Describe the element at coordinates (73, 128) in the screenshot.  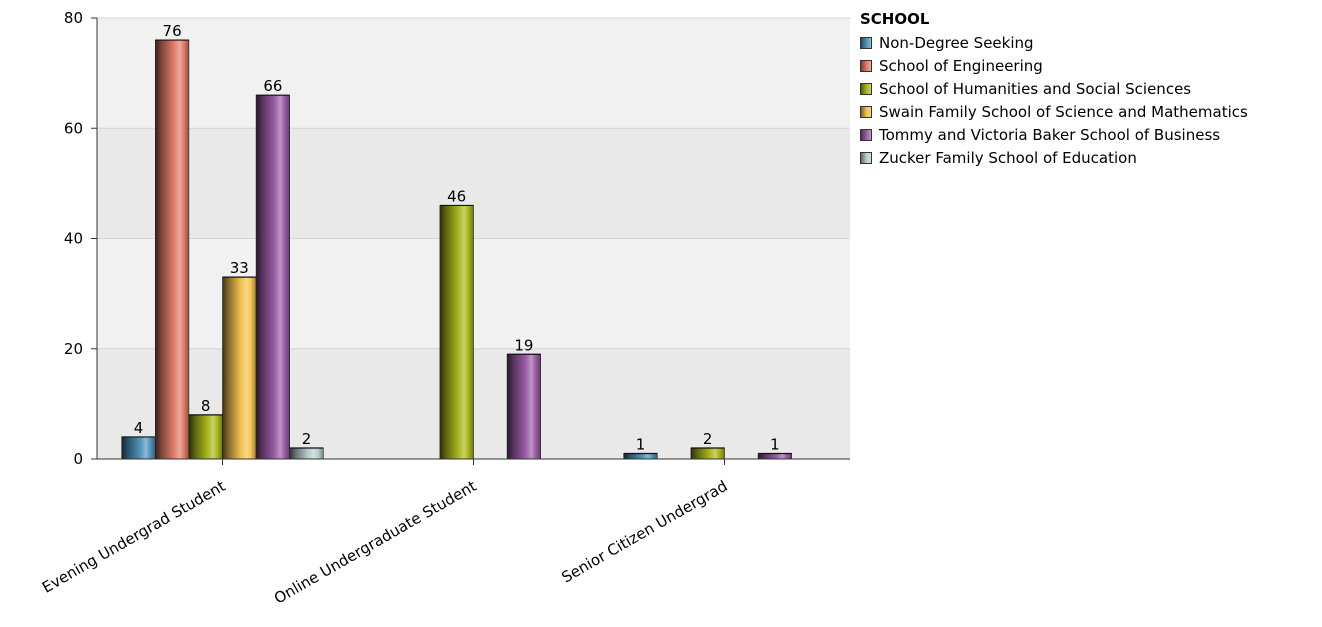
I see `y-tick-label: 60` at that location.